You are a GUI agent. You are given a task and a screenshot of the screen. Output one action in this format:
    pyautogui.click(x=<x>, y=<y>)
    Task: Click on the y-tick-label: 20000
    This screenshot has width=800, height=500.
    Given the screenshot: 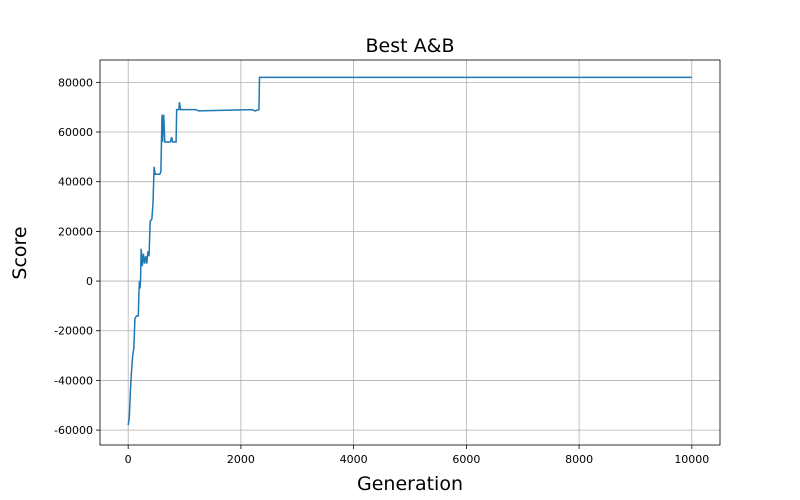 What is the action you would take?
    pyautogui.click(x=75, y=231)
    